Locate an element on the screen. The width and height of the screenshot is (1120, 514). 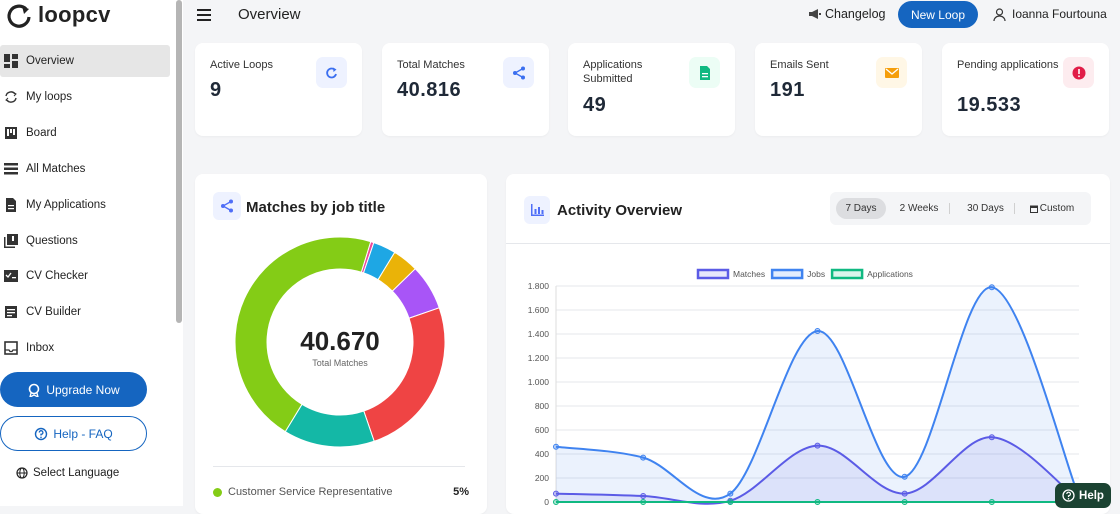
changelog-link: Changelog is located at coordinates (846, 14).